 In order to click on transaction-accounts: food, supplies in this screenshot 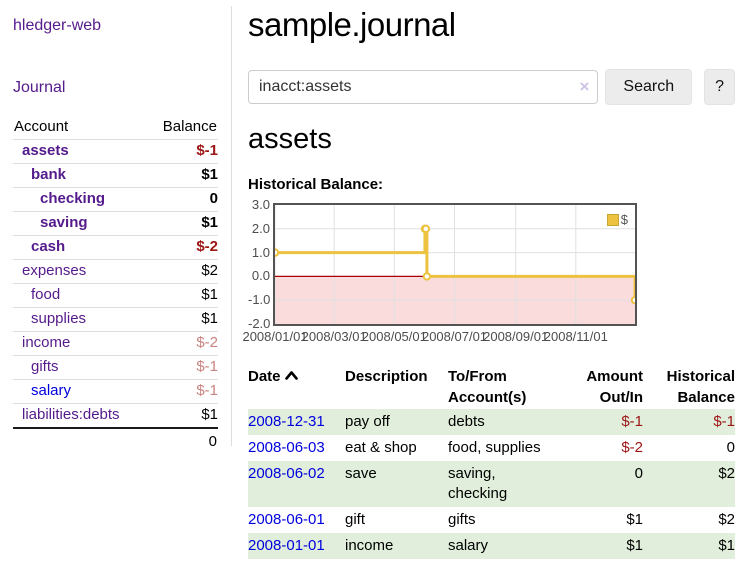, I will do `click(494, 447)`.